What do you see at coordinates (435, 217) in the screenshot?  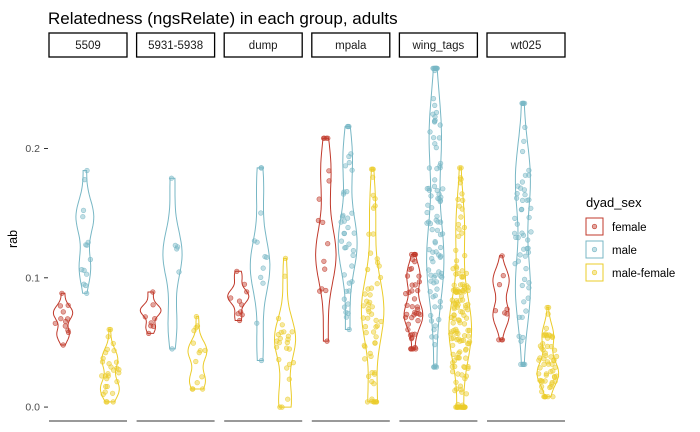 I see `points-male` at bounding box center [435, 217].